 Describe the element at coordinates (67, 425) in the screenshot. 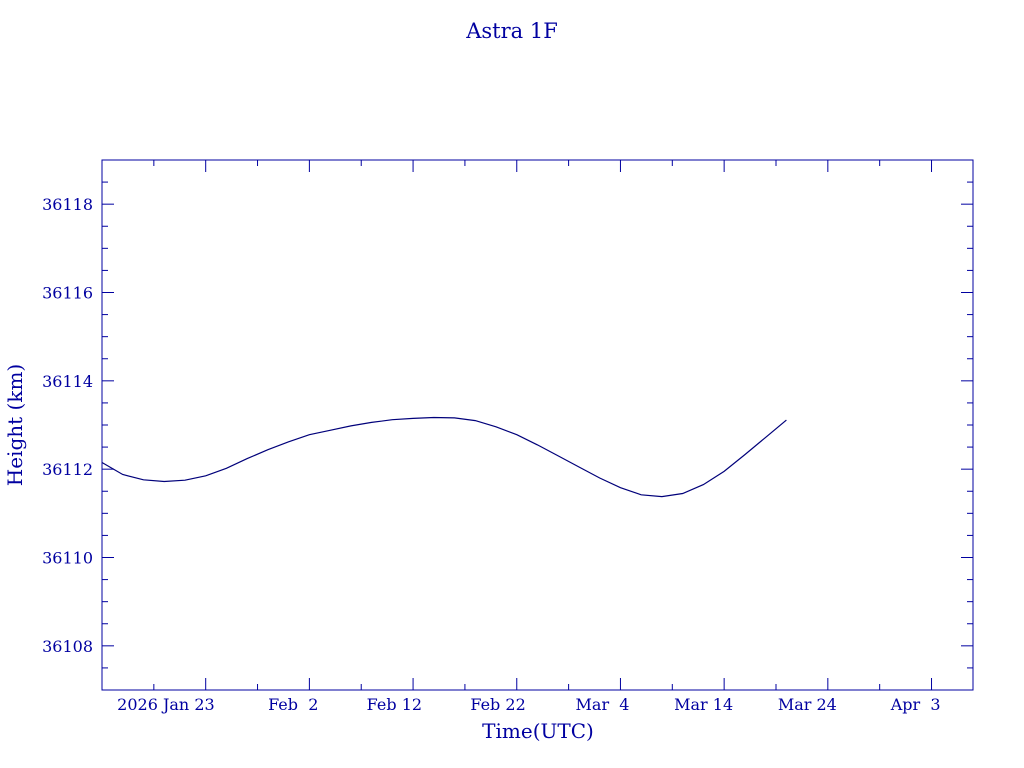

I see `y-axis-tick-labels: 36108 36110 36112 36114 36116 36118` at that location.